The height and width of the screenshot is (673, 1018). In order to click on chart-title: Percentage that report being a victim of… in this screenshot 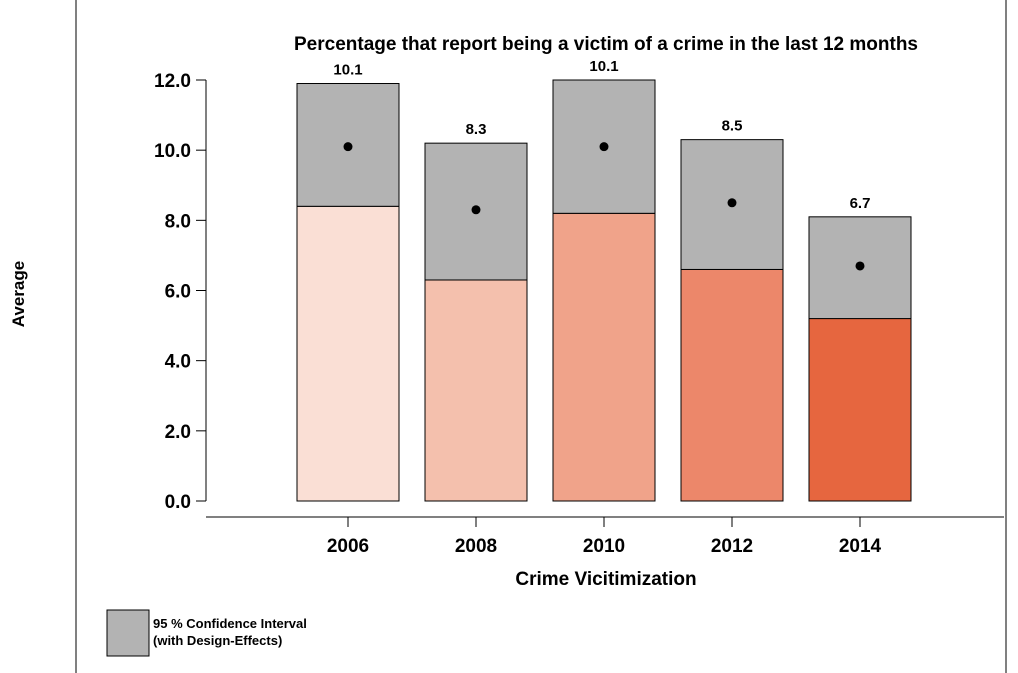, I will do `click(606, 44)`.